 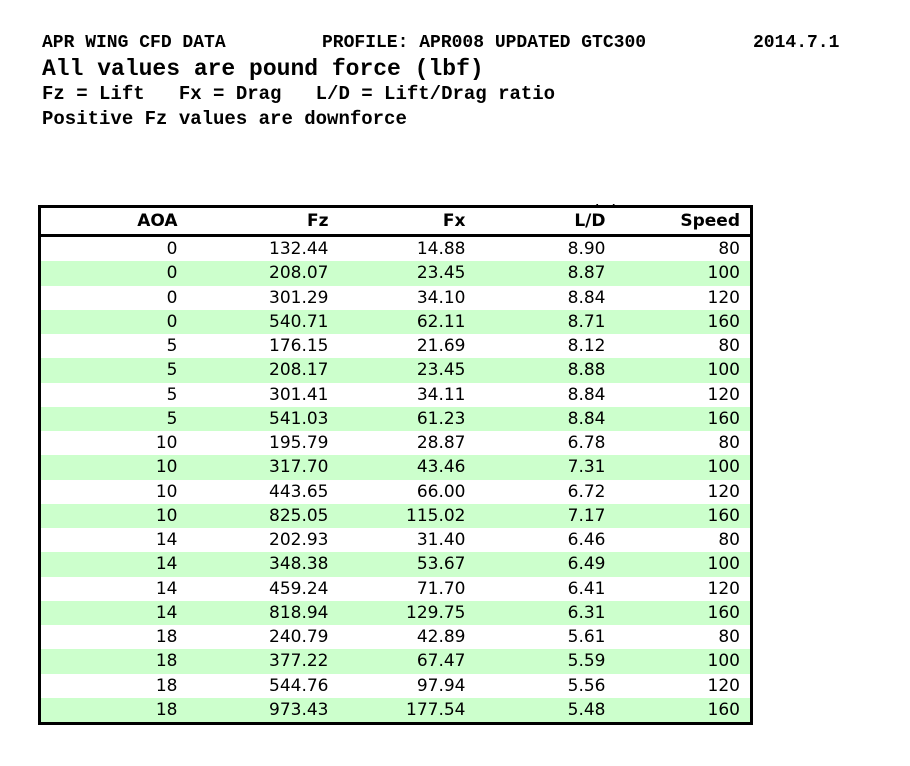 I want to click on cell-ld: 6.41, so click(x=586, y=588).